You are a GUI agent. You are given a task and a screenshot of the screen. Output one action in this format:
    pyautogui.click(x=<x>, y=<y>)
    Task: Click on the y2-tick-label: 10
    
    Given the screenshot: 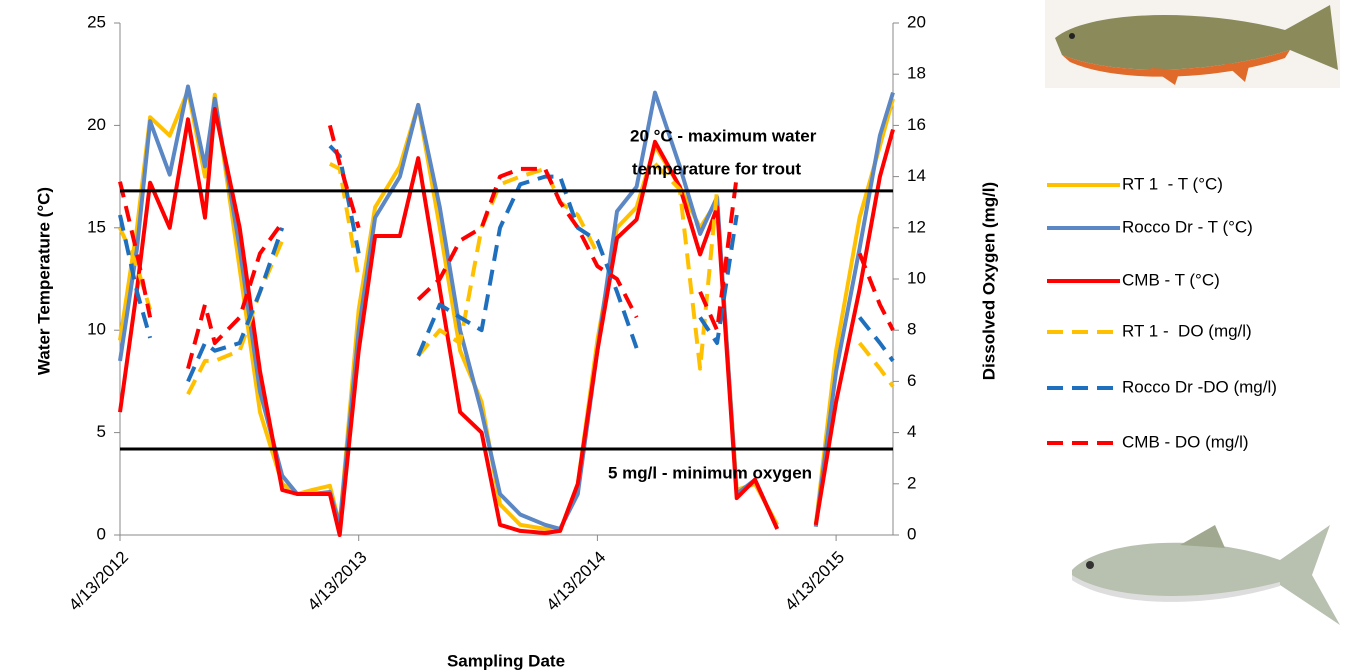 What is the action you would take?
    pyautogui.click(x=916, y=277)
    